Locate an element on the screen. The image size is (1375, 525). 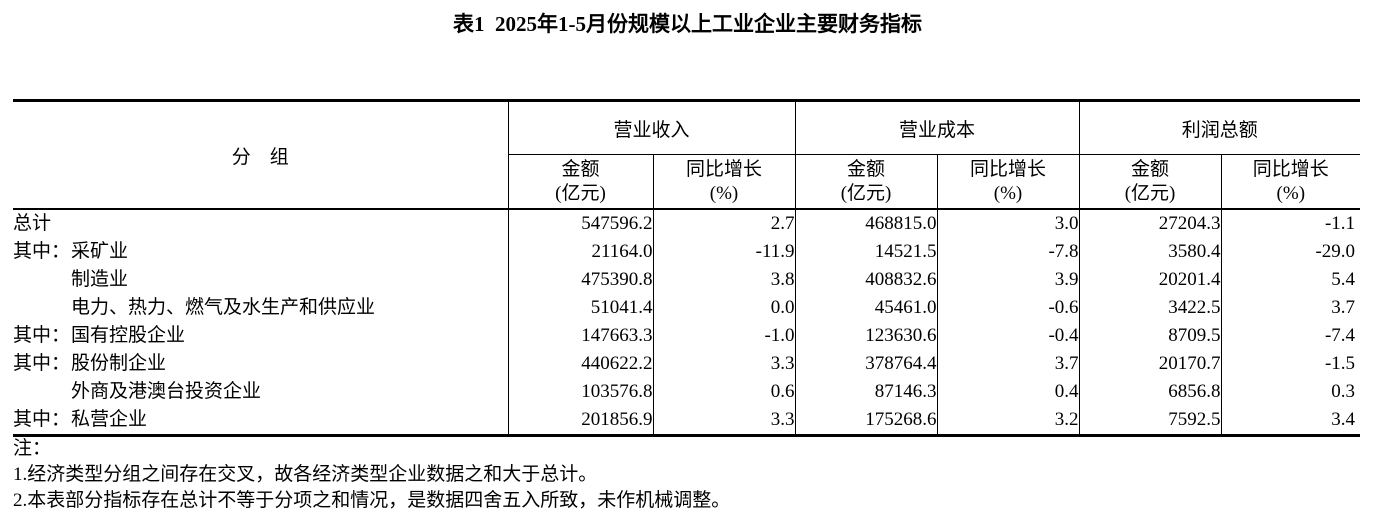
value-cell: 547596.2 is located at coordinates (580, 223).